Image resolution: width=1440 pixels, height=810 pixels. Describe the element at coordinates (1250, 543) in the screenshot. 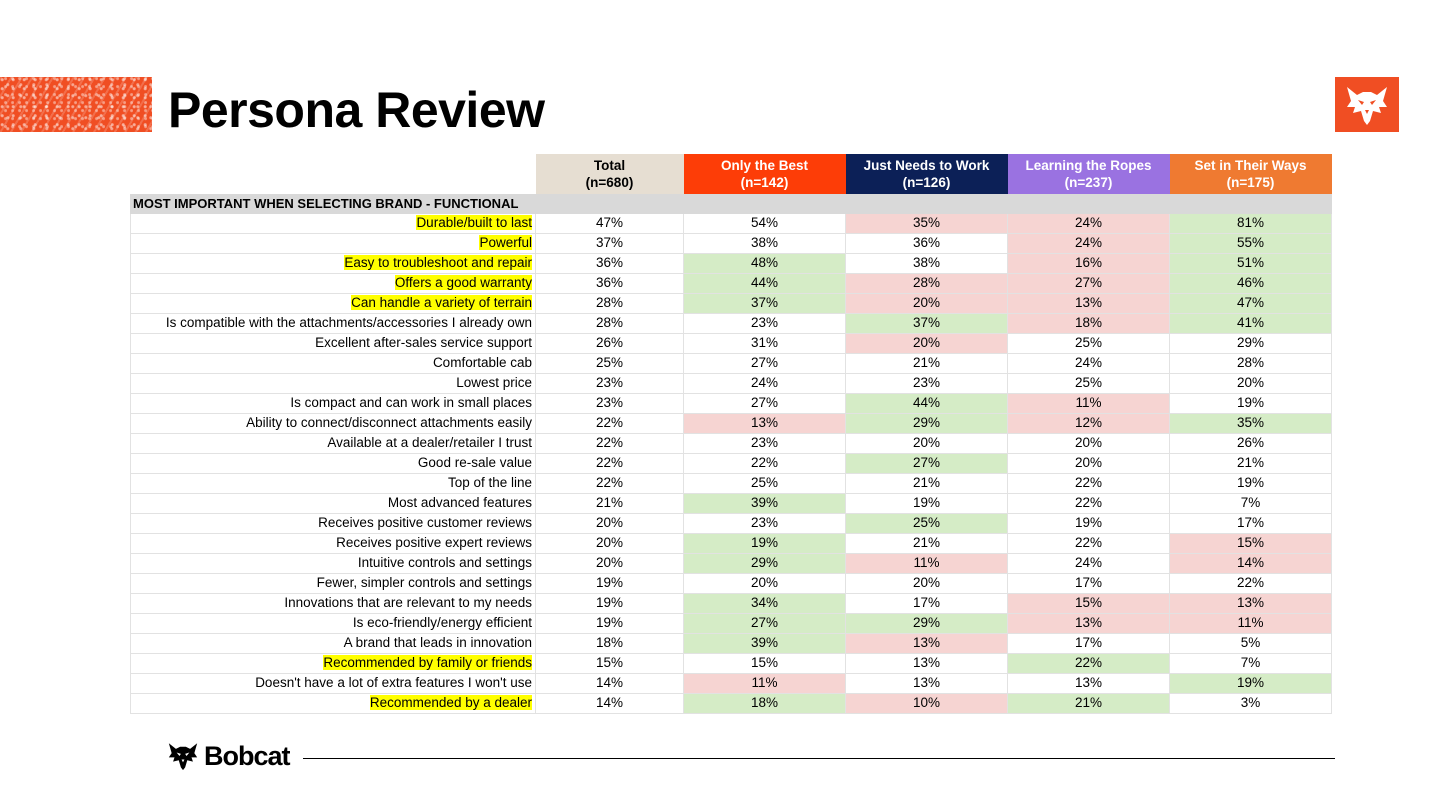

I see `cell-set-in-their-ways: 15%` at that location.